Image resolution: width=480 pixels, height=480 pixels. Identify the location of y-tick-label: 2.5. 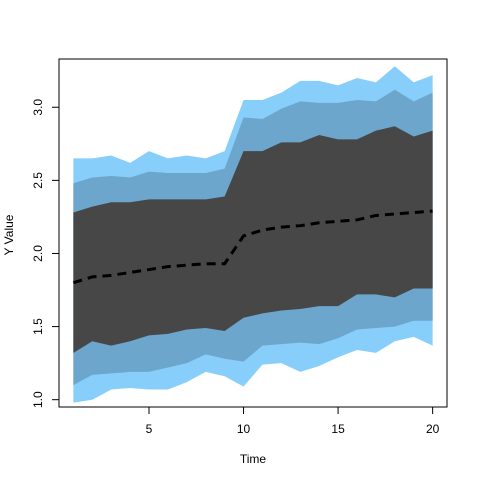
(38, 180).